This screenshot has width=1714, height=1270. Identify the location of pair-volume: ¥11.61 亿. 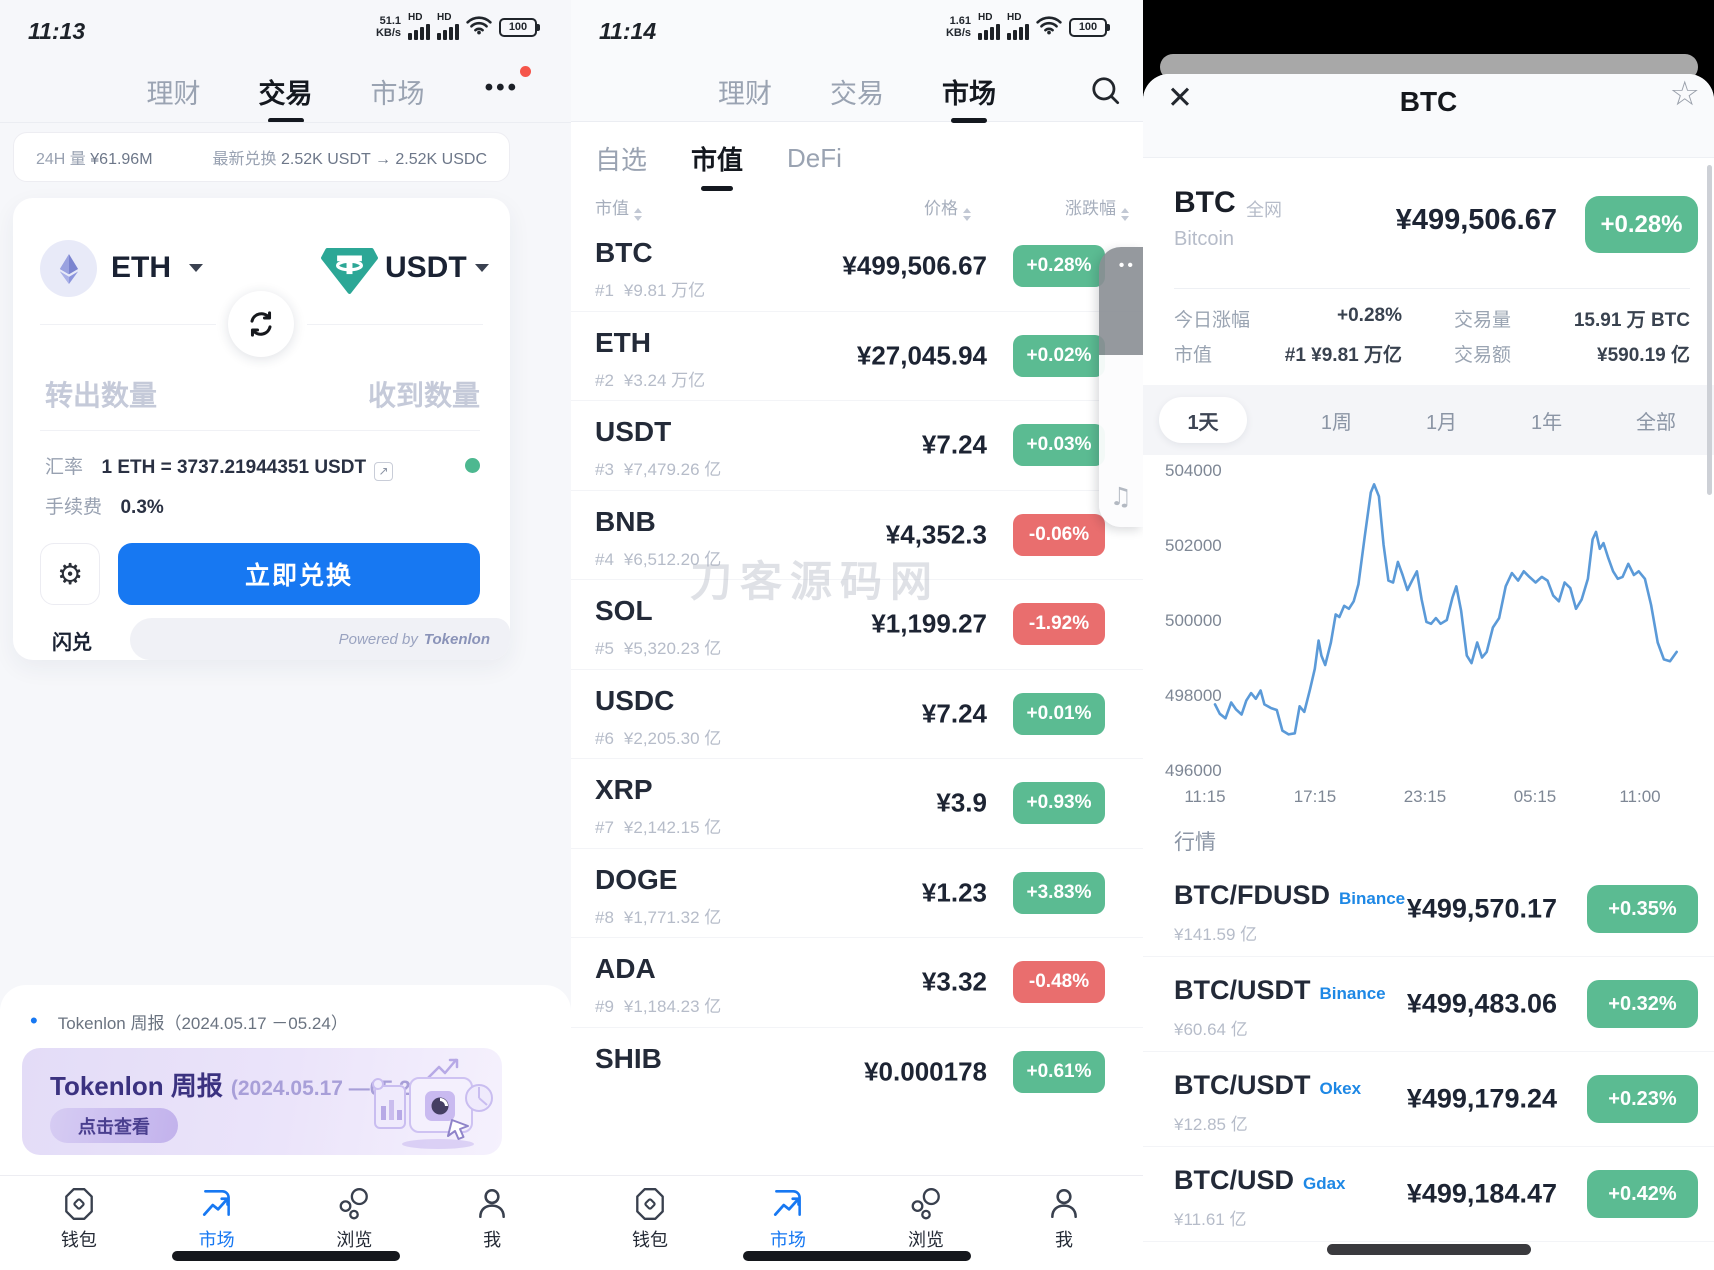
(1210, 1219).